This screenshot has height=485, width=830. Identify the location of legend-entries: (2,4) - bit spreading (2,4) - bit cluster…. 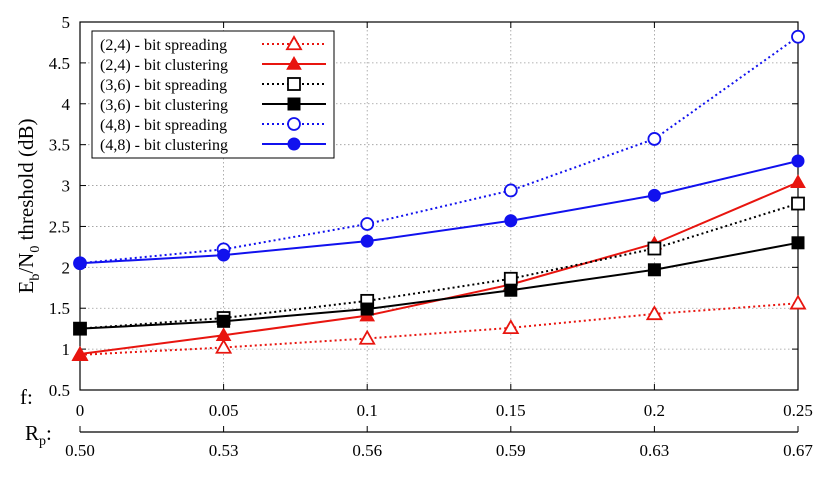
(213, 94).